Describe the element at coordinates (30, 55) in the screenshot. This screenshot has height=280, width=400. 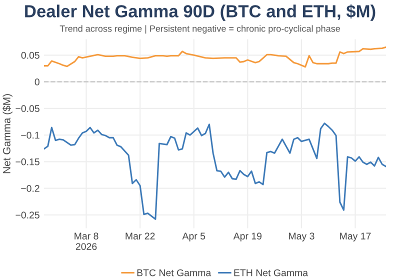
I see `y-tick-label: 0.05` at that location.